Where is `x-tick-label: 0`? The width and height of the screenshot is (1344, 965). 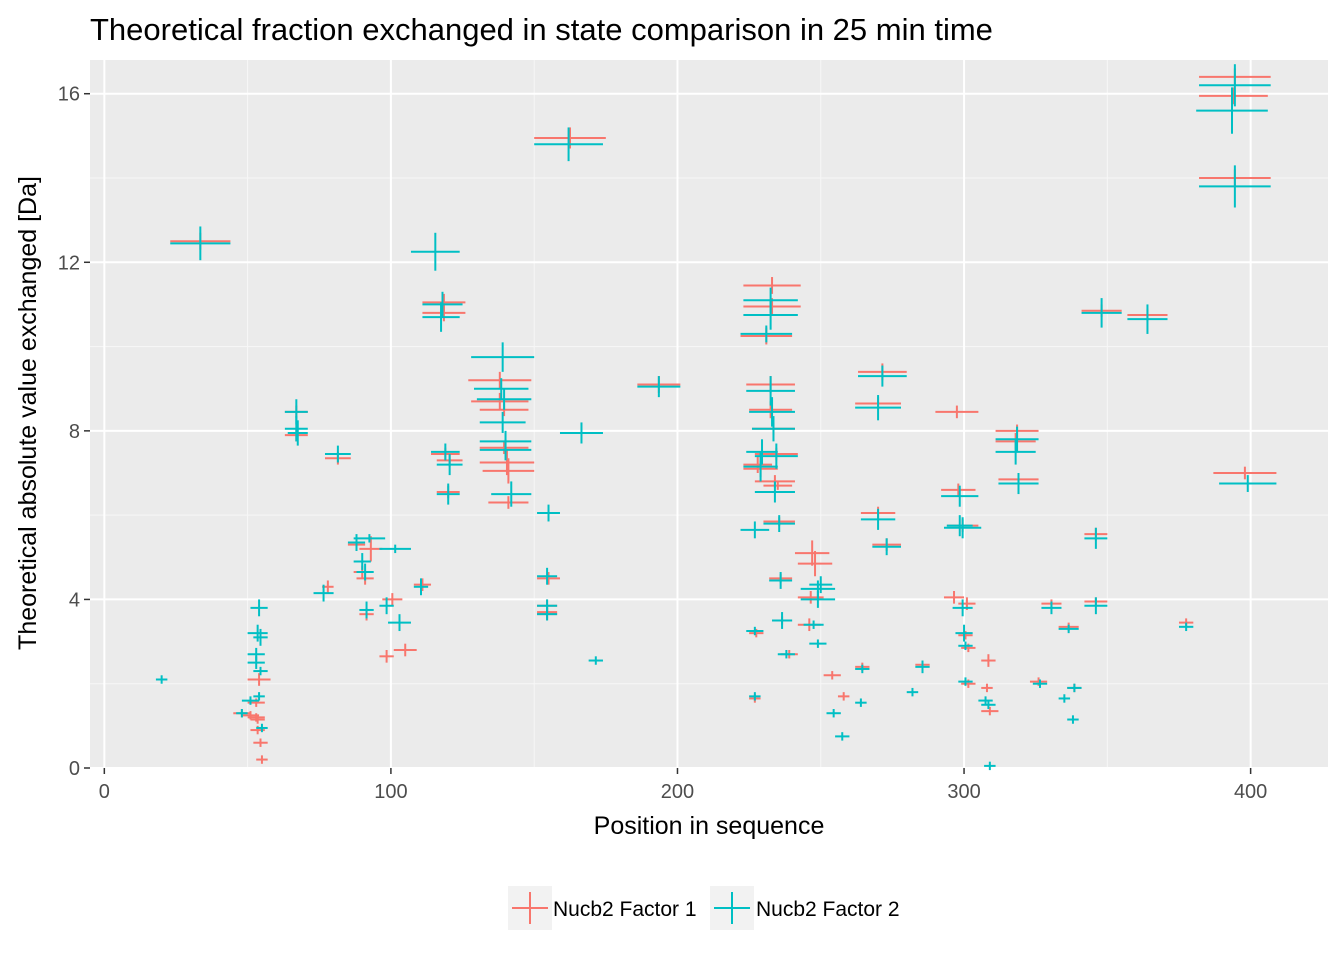 x-tick-label: 0 is located at coordinates (104, 792).